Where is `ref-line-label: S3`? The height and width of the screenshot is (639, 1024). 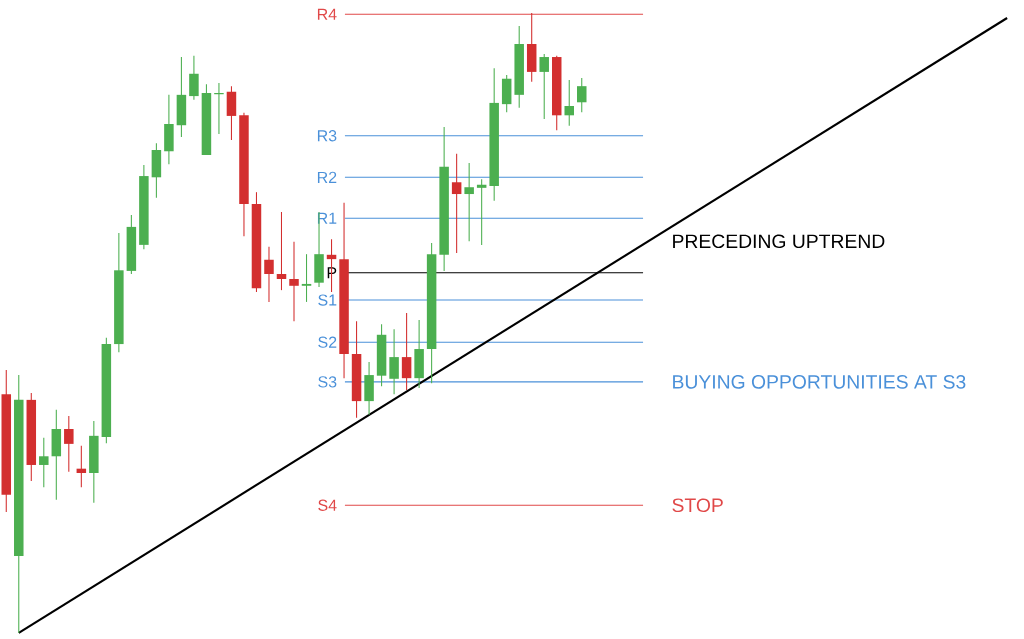 ref-line-label: S3 is located at coordinates (327, 382).